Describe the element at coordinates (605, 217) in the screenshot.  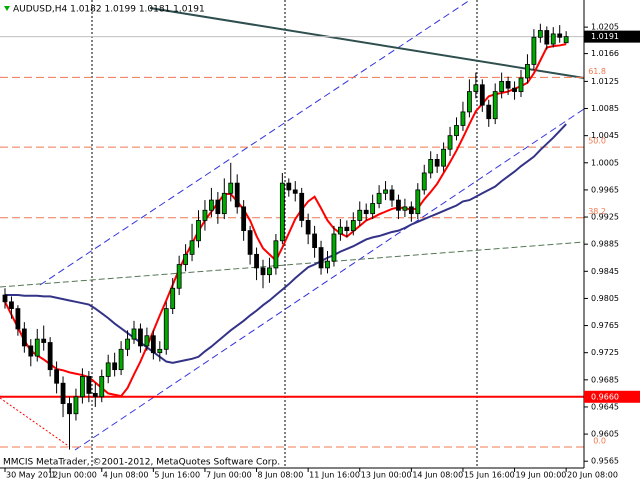
I see `y-tick-label: 0.9925` at that location.